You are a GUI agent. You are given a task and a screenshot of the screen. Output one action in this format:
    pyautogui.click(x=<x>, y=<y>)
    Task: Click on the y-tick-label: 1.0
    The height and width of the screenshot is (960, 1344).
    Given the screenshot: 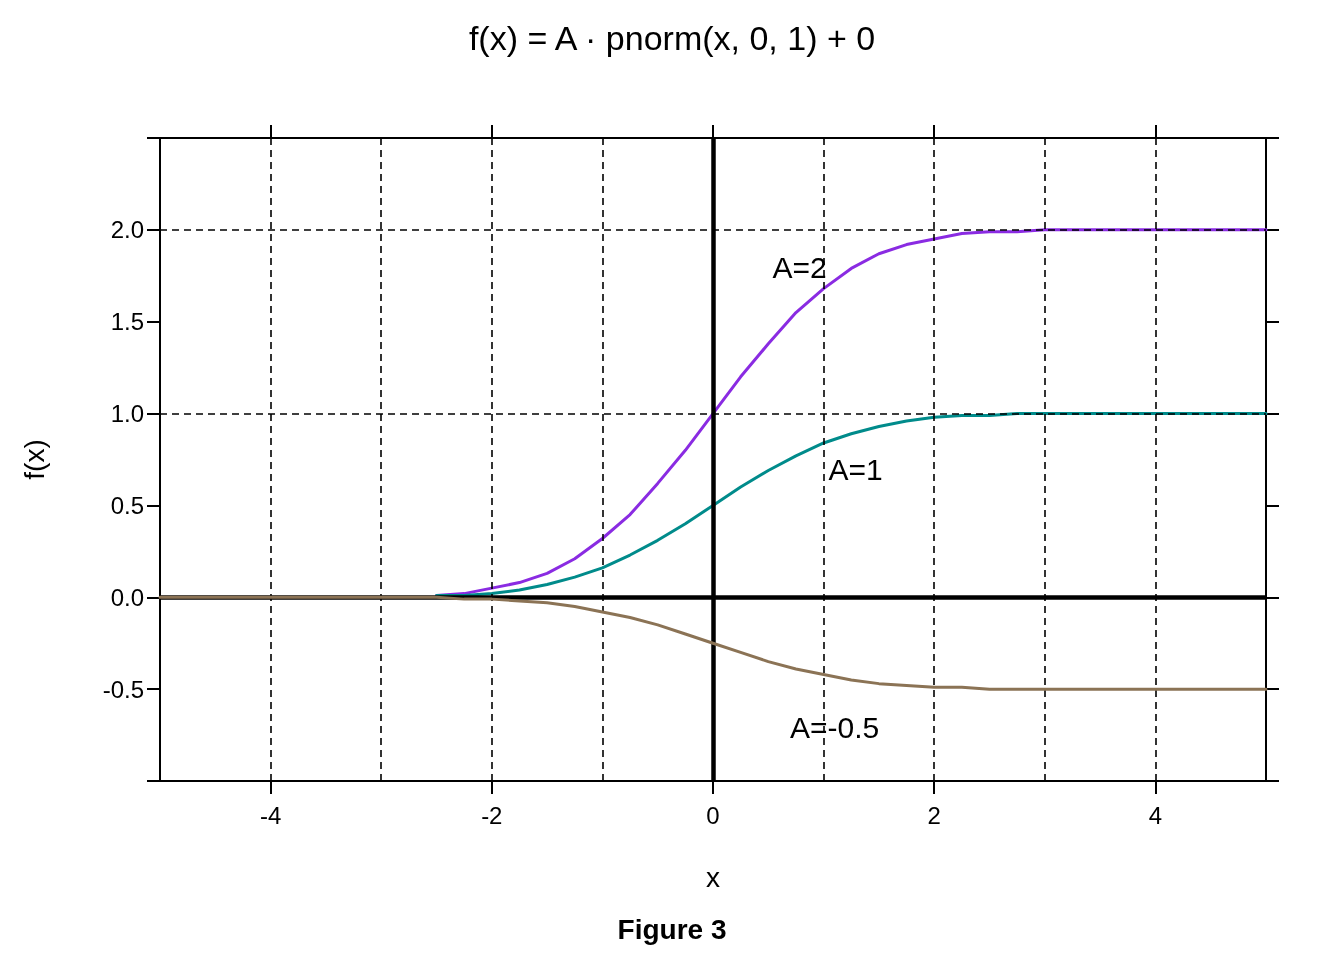 What is the action you would take?
    pyautogui.click(x=127, y=414)
    